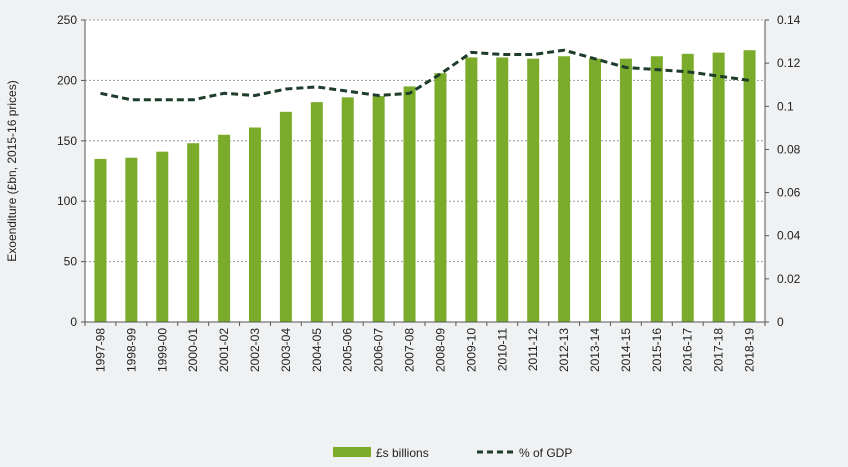  Describe the element at coordinates (402, 453) in the screenshot. I see `legend-bar-label: £s billions` at that location.